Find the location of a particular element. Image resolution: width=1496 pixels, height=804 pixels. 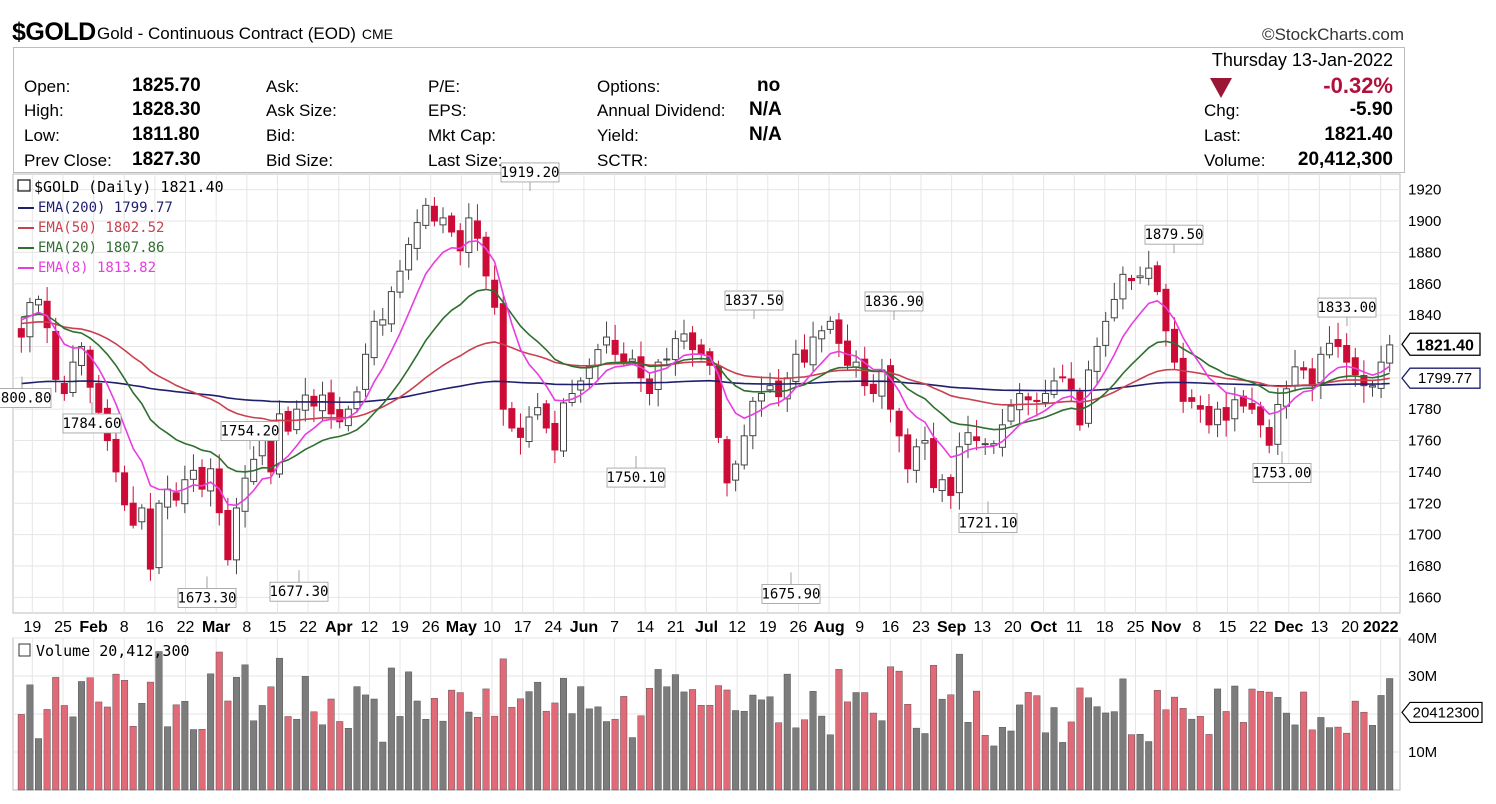

price-y-tick: 1920 is located at coordinates (1424, 190).